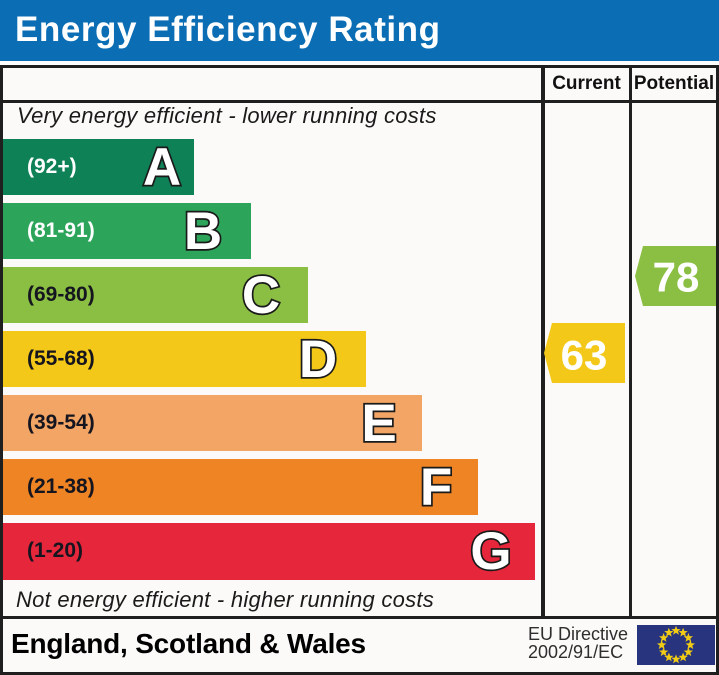 Image resolution: width=719 pixels, height=675 pixels. What do you see at coordinates (584, 355) in the screenshot?
I see `svg-text: 63` at bounding box center [584, 355].